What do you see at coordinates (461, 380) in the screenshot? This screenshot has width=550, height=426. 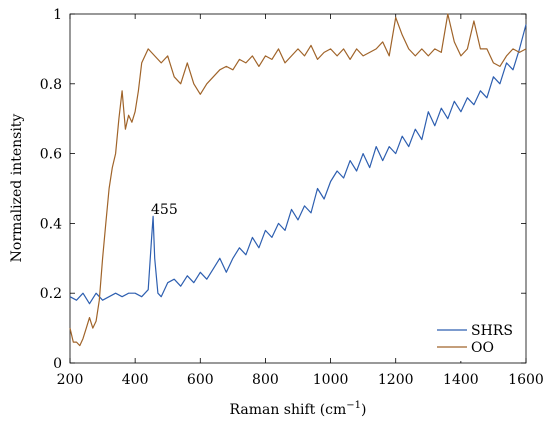 I see `x-tick-label: 1400` at bounding box center [461, 380].